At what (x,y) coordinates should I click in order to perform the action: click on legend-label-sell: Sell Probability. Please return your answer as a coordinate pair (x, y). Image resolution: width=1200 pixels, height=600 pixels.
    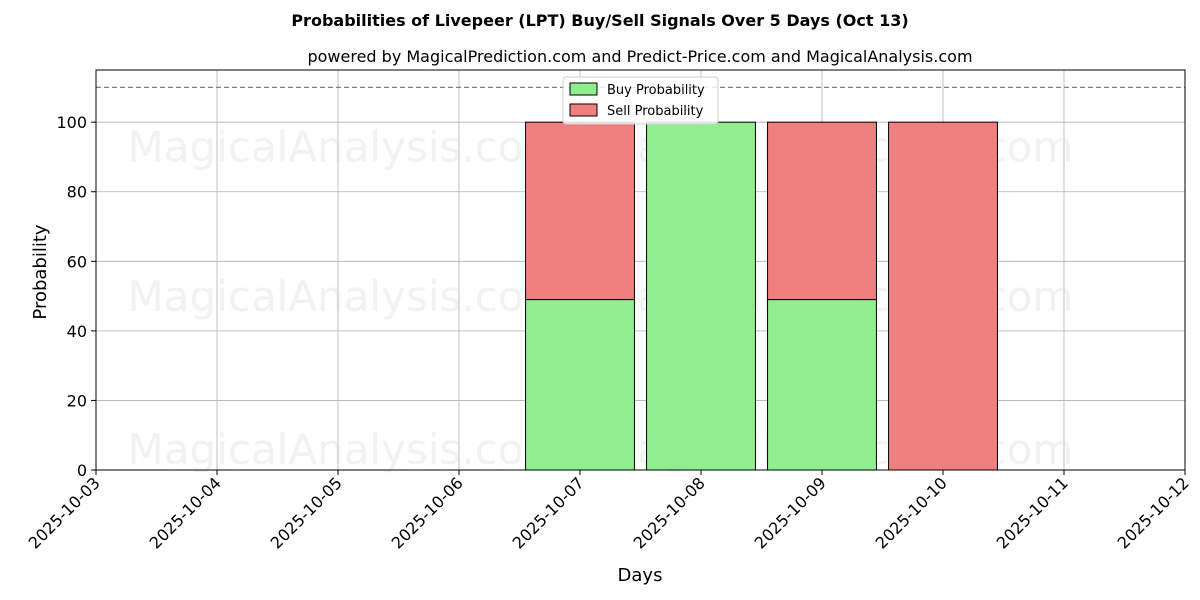
    Looking at the image, I should click on (655, 111).